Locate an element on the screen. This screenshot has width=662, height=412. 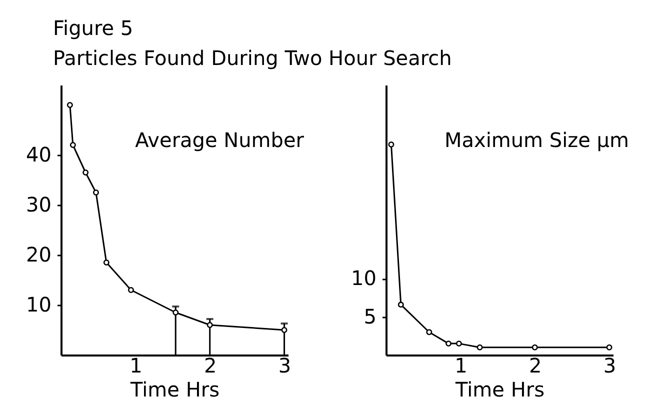
y-tick-label: 30 is located at coordinates (39, 204).